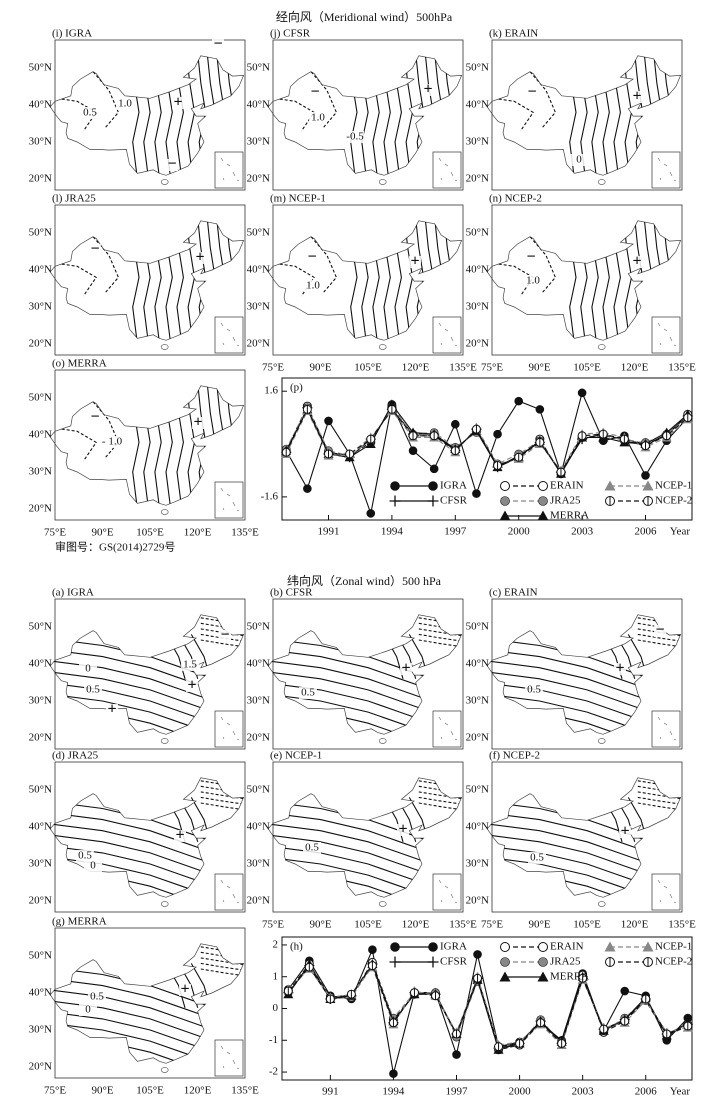 The height and width of the screenshot is (1118, 728). What do you see at coordinates (147, 1003) in the screenshot?
I see `country-outline` at bounding box center [147, 1003].